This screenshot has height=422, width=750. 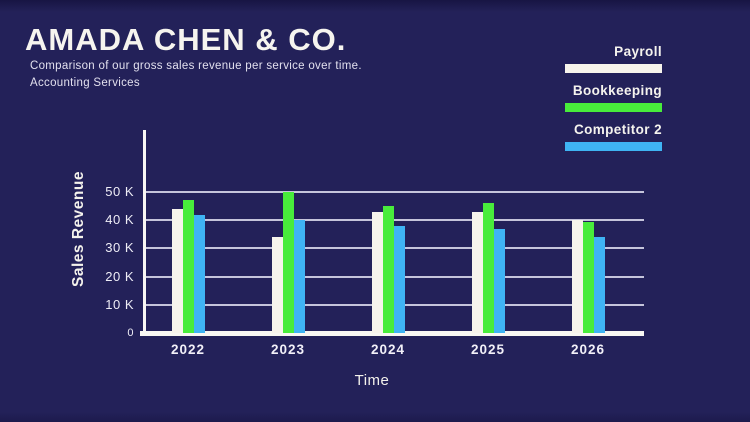 I want to click on legend-label-competitor-2: Competitor 2, so click(x=617, y=129).